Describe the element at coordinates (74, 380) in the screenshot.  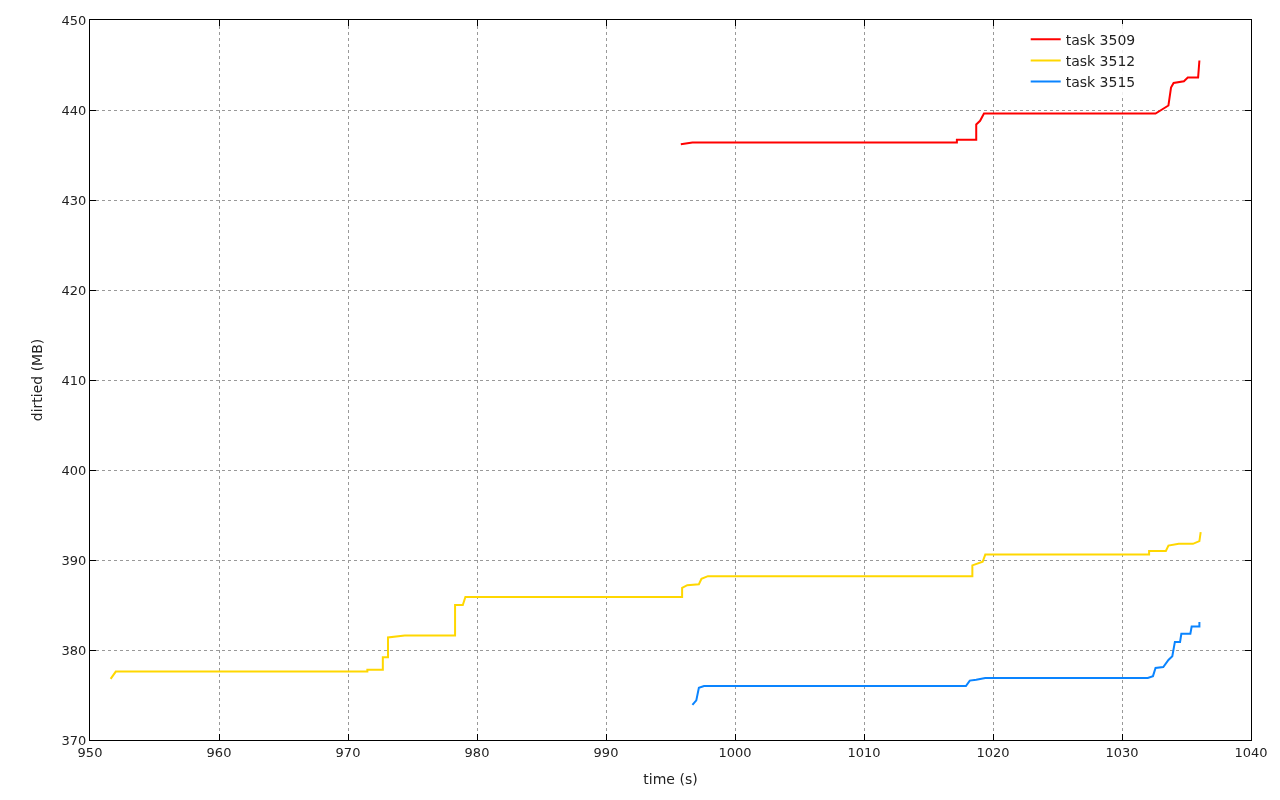
I see `y-tick-label: 410` at that location.